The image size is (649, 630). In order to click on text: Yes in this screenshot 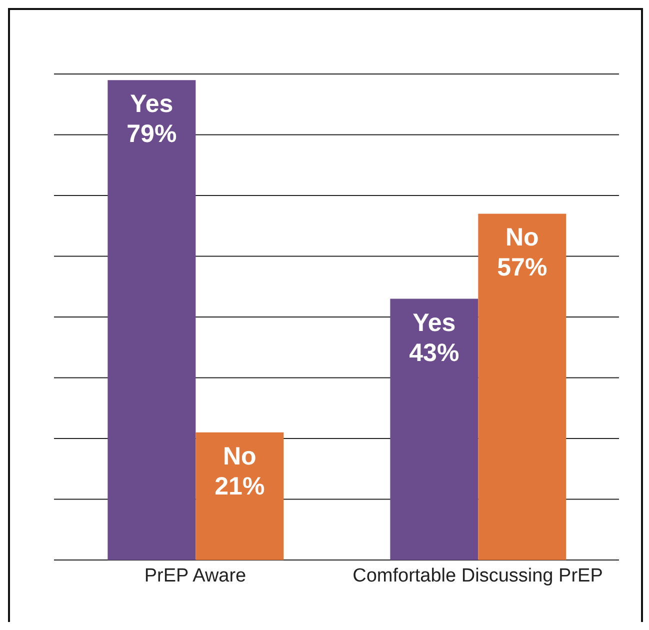, I will do `click(434, 322)`.